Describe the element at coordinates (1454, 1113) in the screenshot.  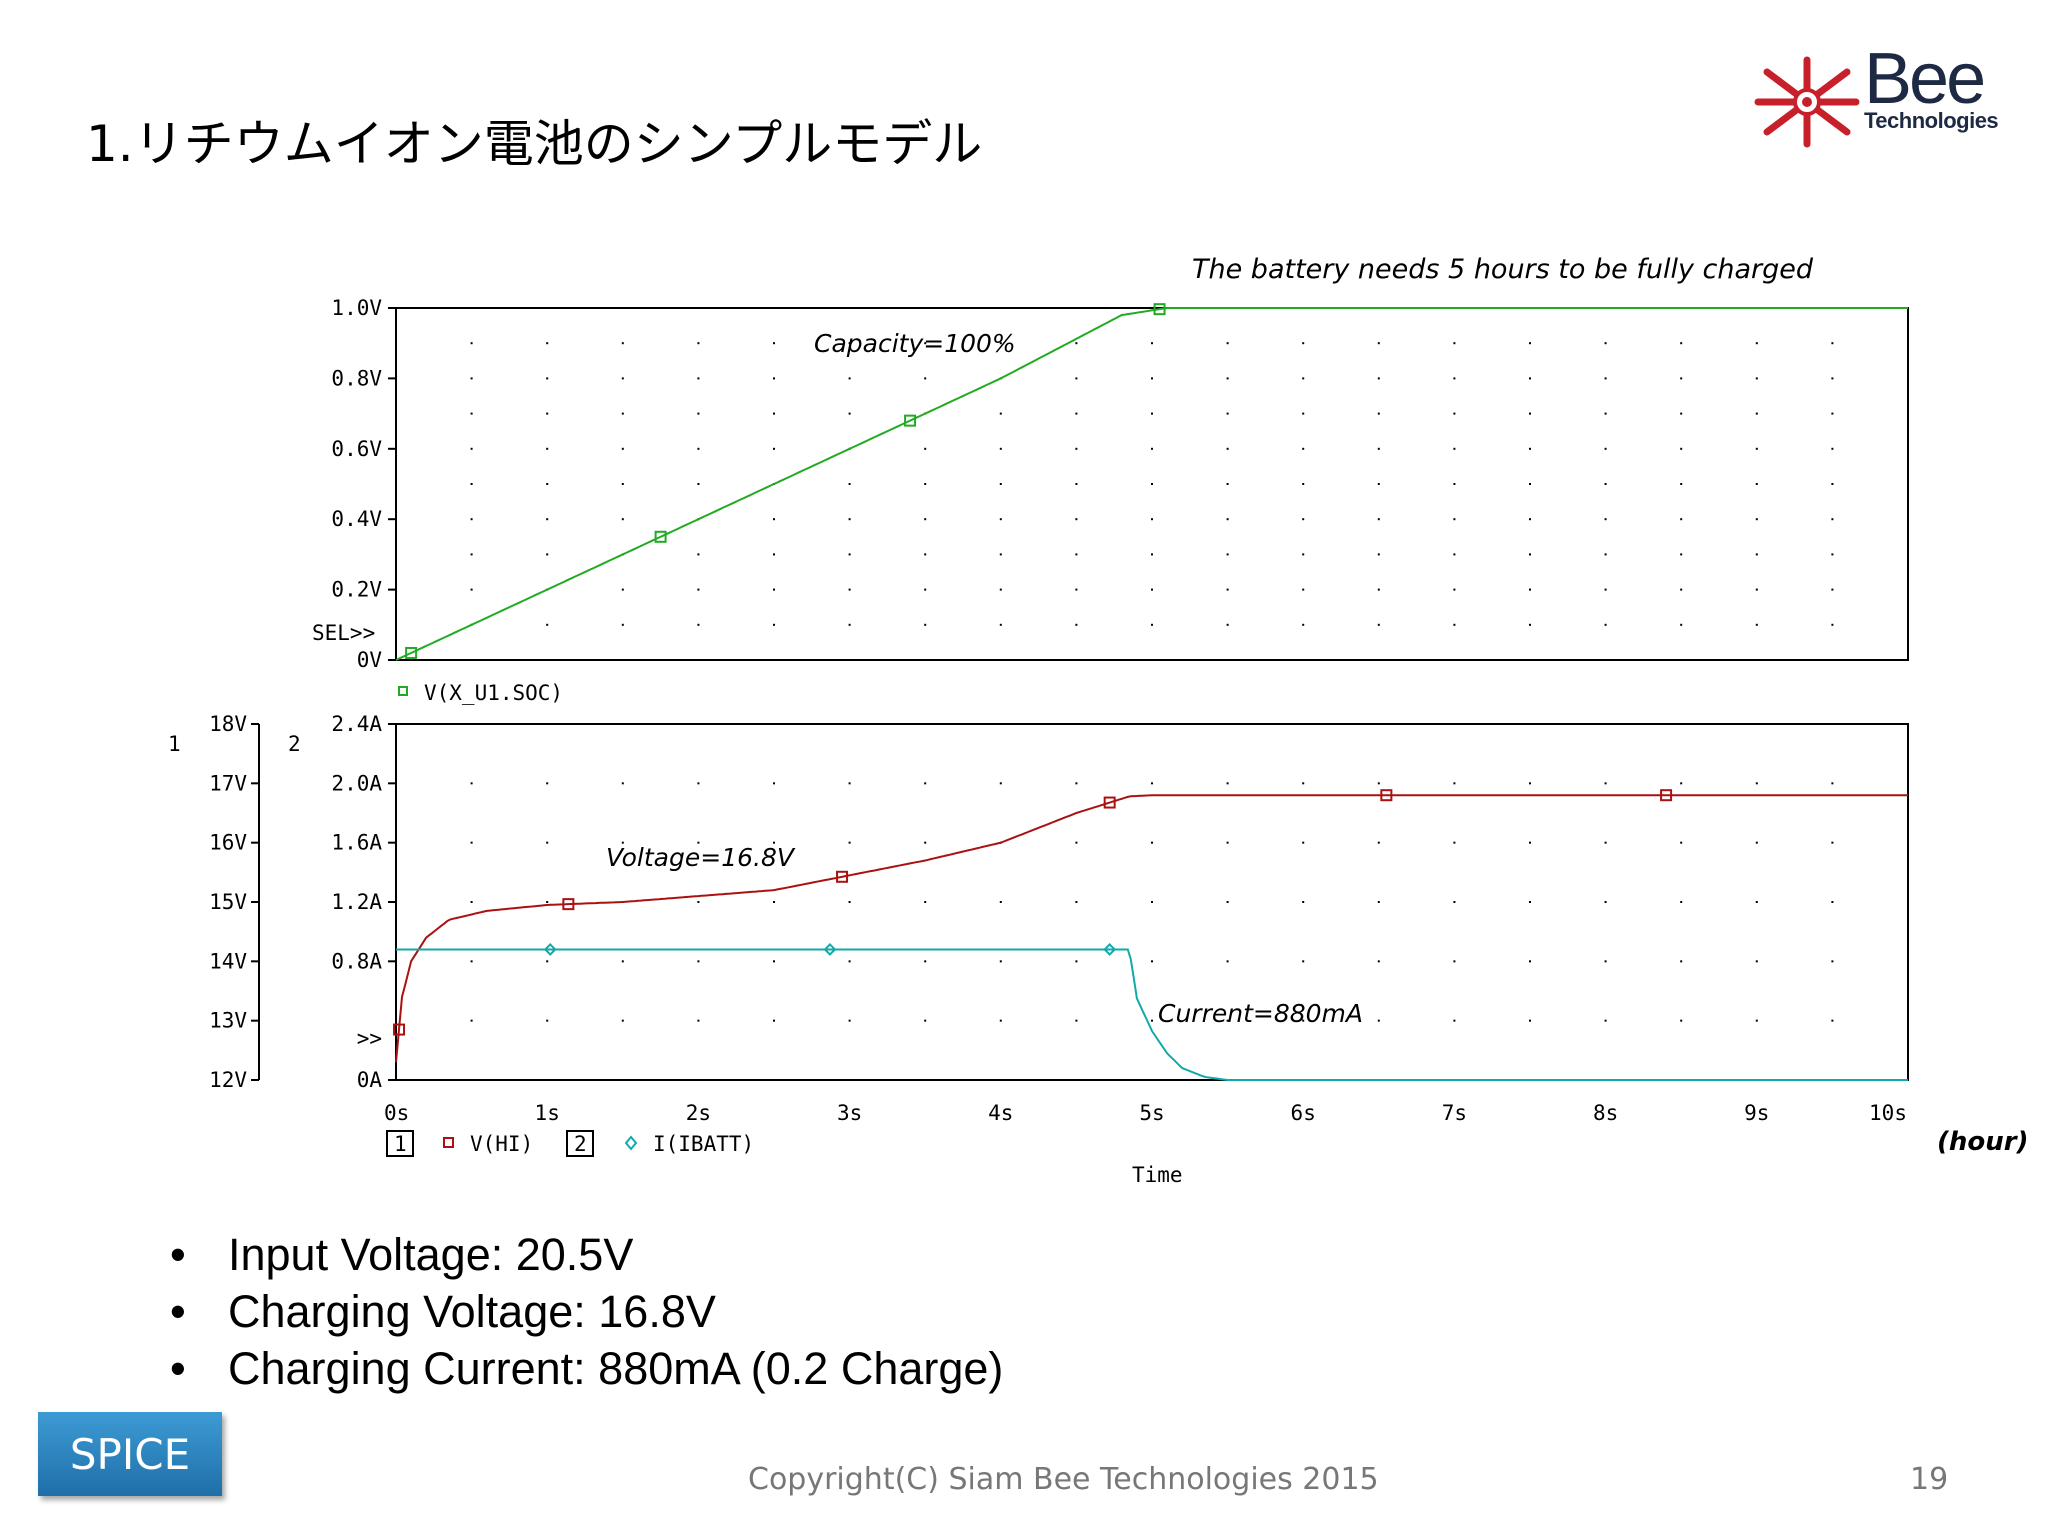
I see `x-tick-label: 7s` at that location.